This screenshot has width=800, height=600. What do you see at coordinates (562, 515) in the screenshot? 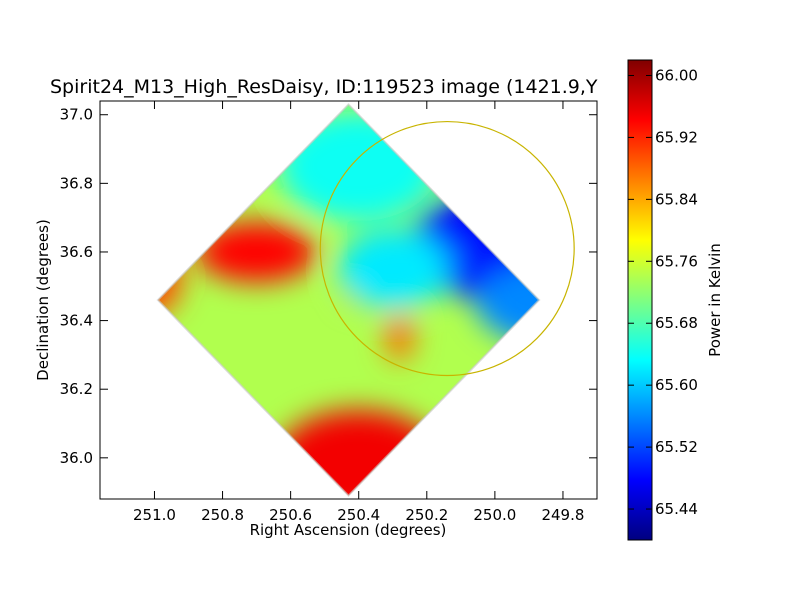
I see `x-tick-label: 249.8` at bounding box center [562, 515].